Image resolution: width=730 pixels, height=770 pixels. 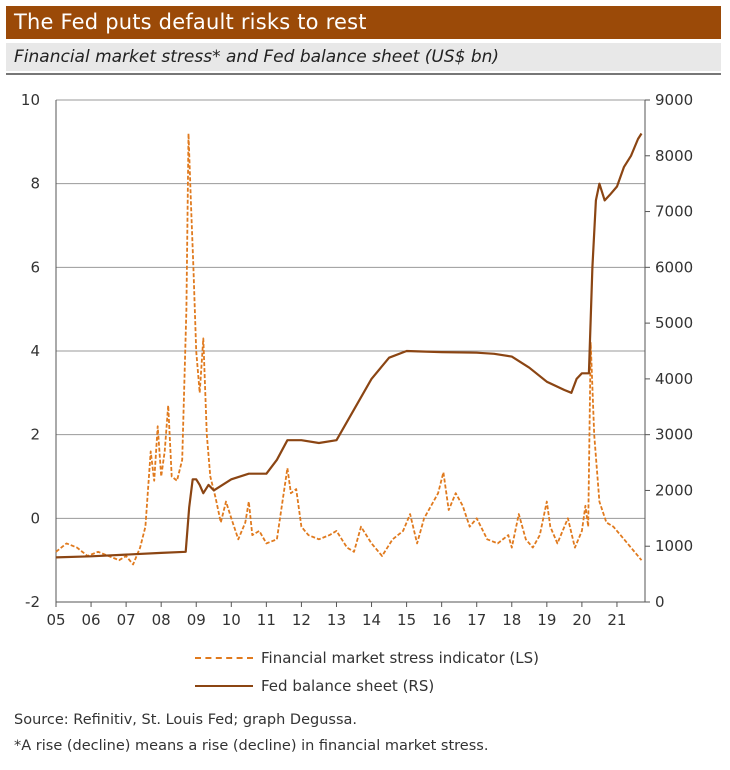 What do you see at coordinates (301, 620) in the screenshot?
I see `x-tick-label: 12` at bounding box center [301, 620].